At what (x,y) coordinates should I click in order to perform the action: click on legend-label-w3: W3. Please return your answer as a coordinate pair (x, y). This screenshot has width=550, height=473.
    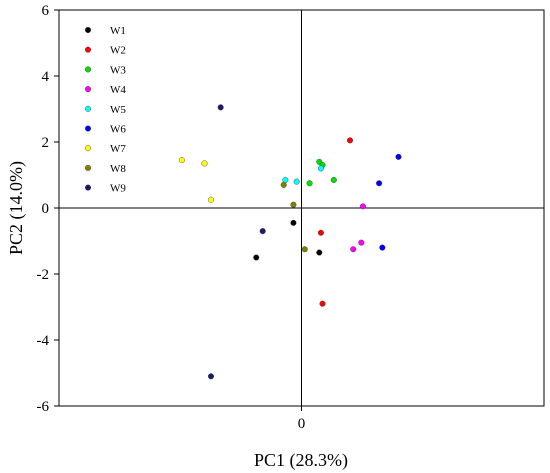
    Looking at the image, I should click on (118, 70).